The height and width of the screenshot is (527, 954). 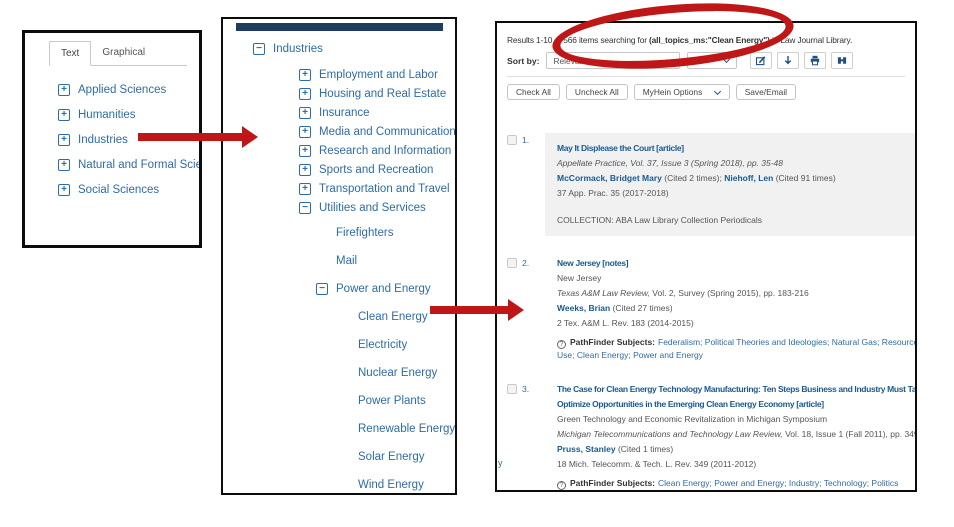 I want to click on tree-node-housing-real-estate: + Housing and Real Estate, so click(x=339, y=93).